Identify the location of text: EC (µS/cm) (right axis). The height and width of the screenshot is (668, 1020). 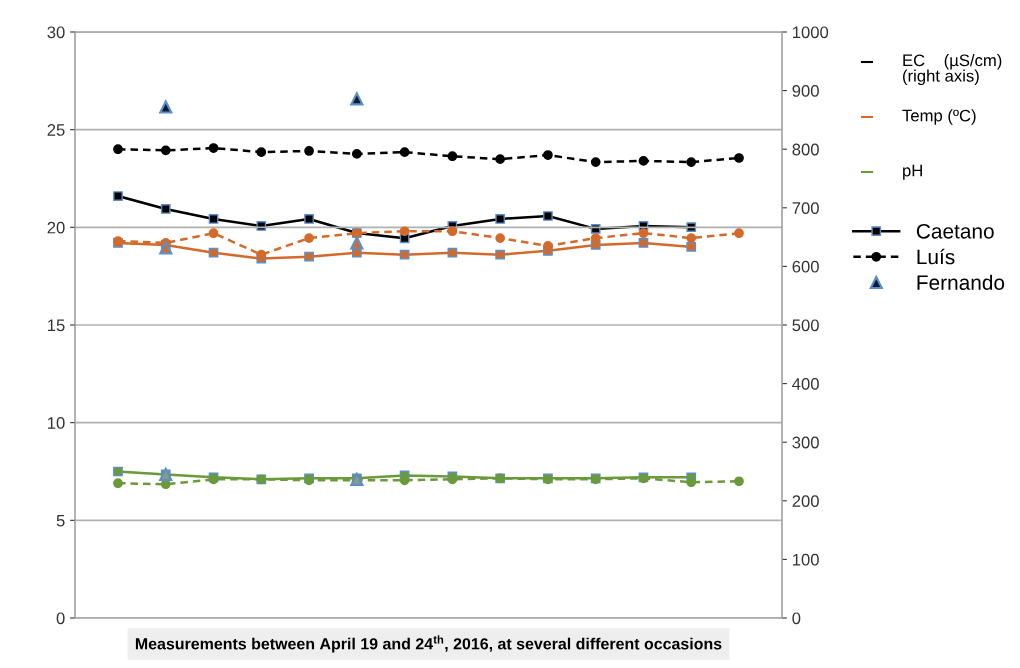
(952, 69).